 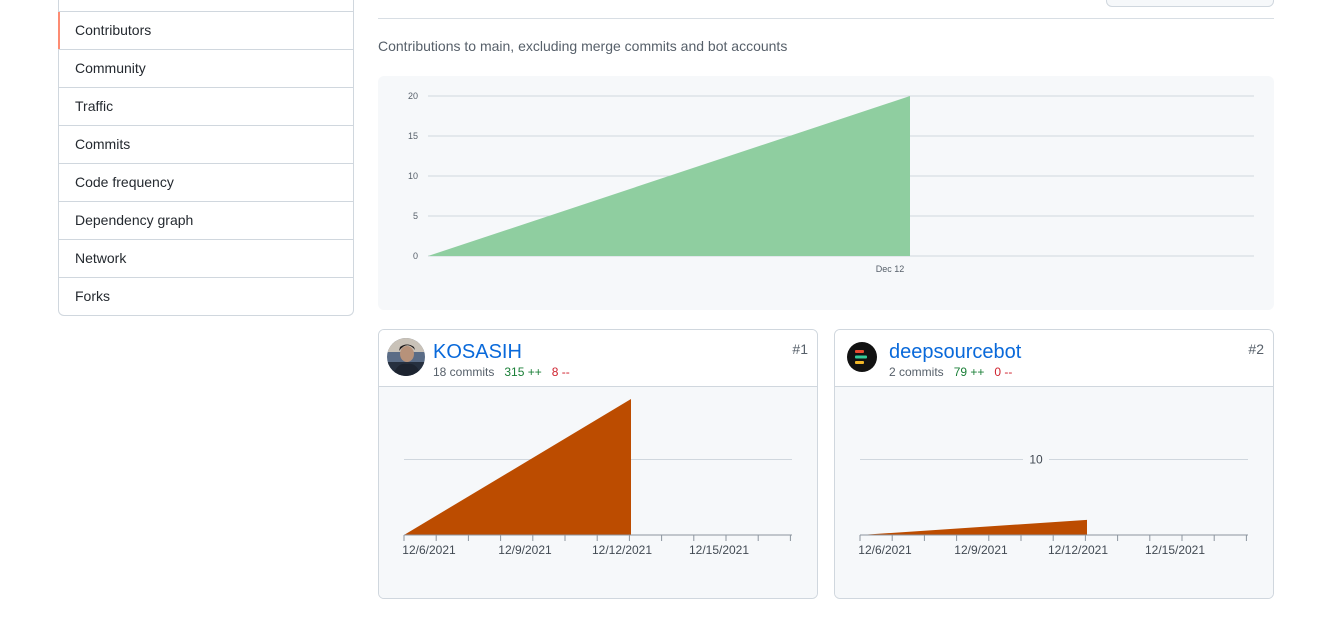 I want to click on x-tick-label: Dec 12, so click(x=890, y=269).